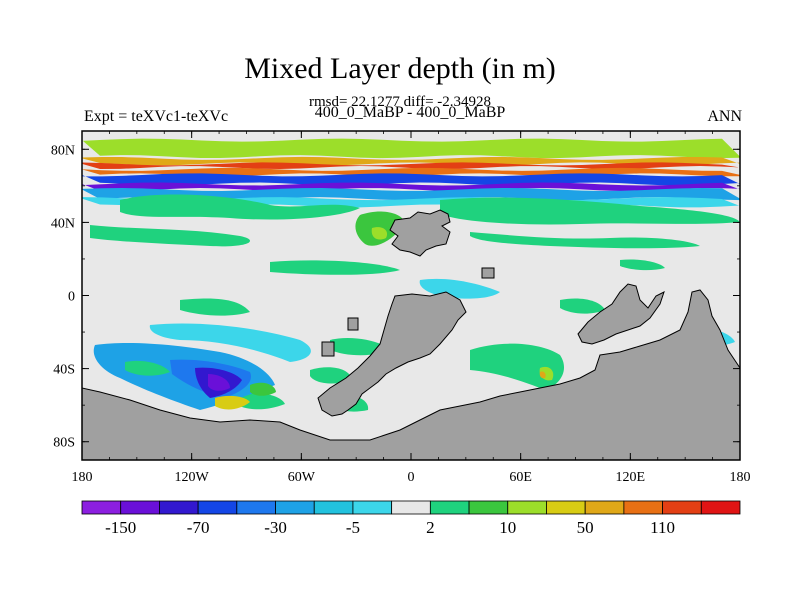 This screenshot has height=600, width=800. Describe the element at coordinates (156, 116) in the screenshot. I see `experiment-label: Expt = teXVc1-teXVc` at that location.